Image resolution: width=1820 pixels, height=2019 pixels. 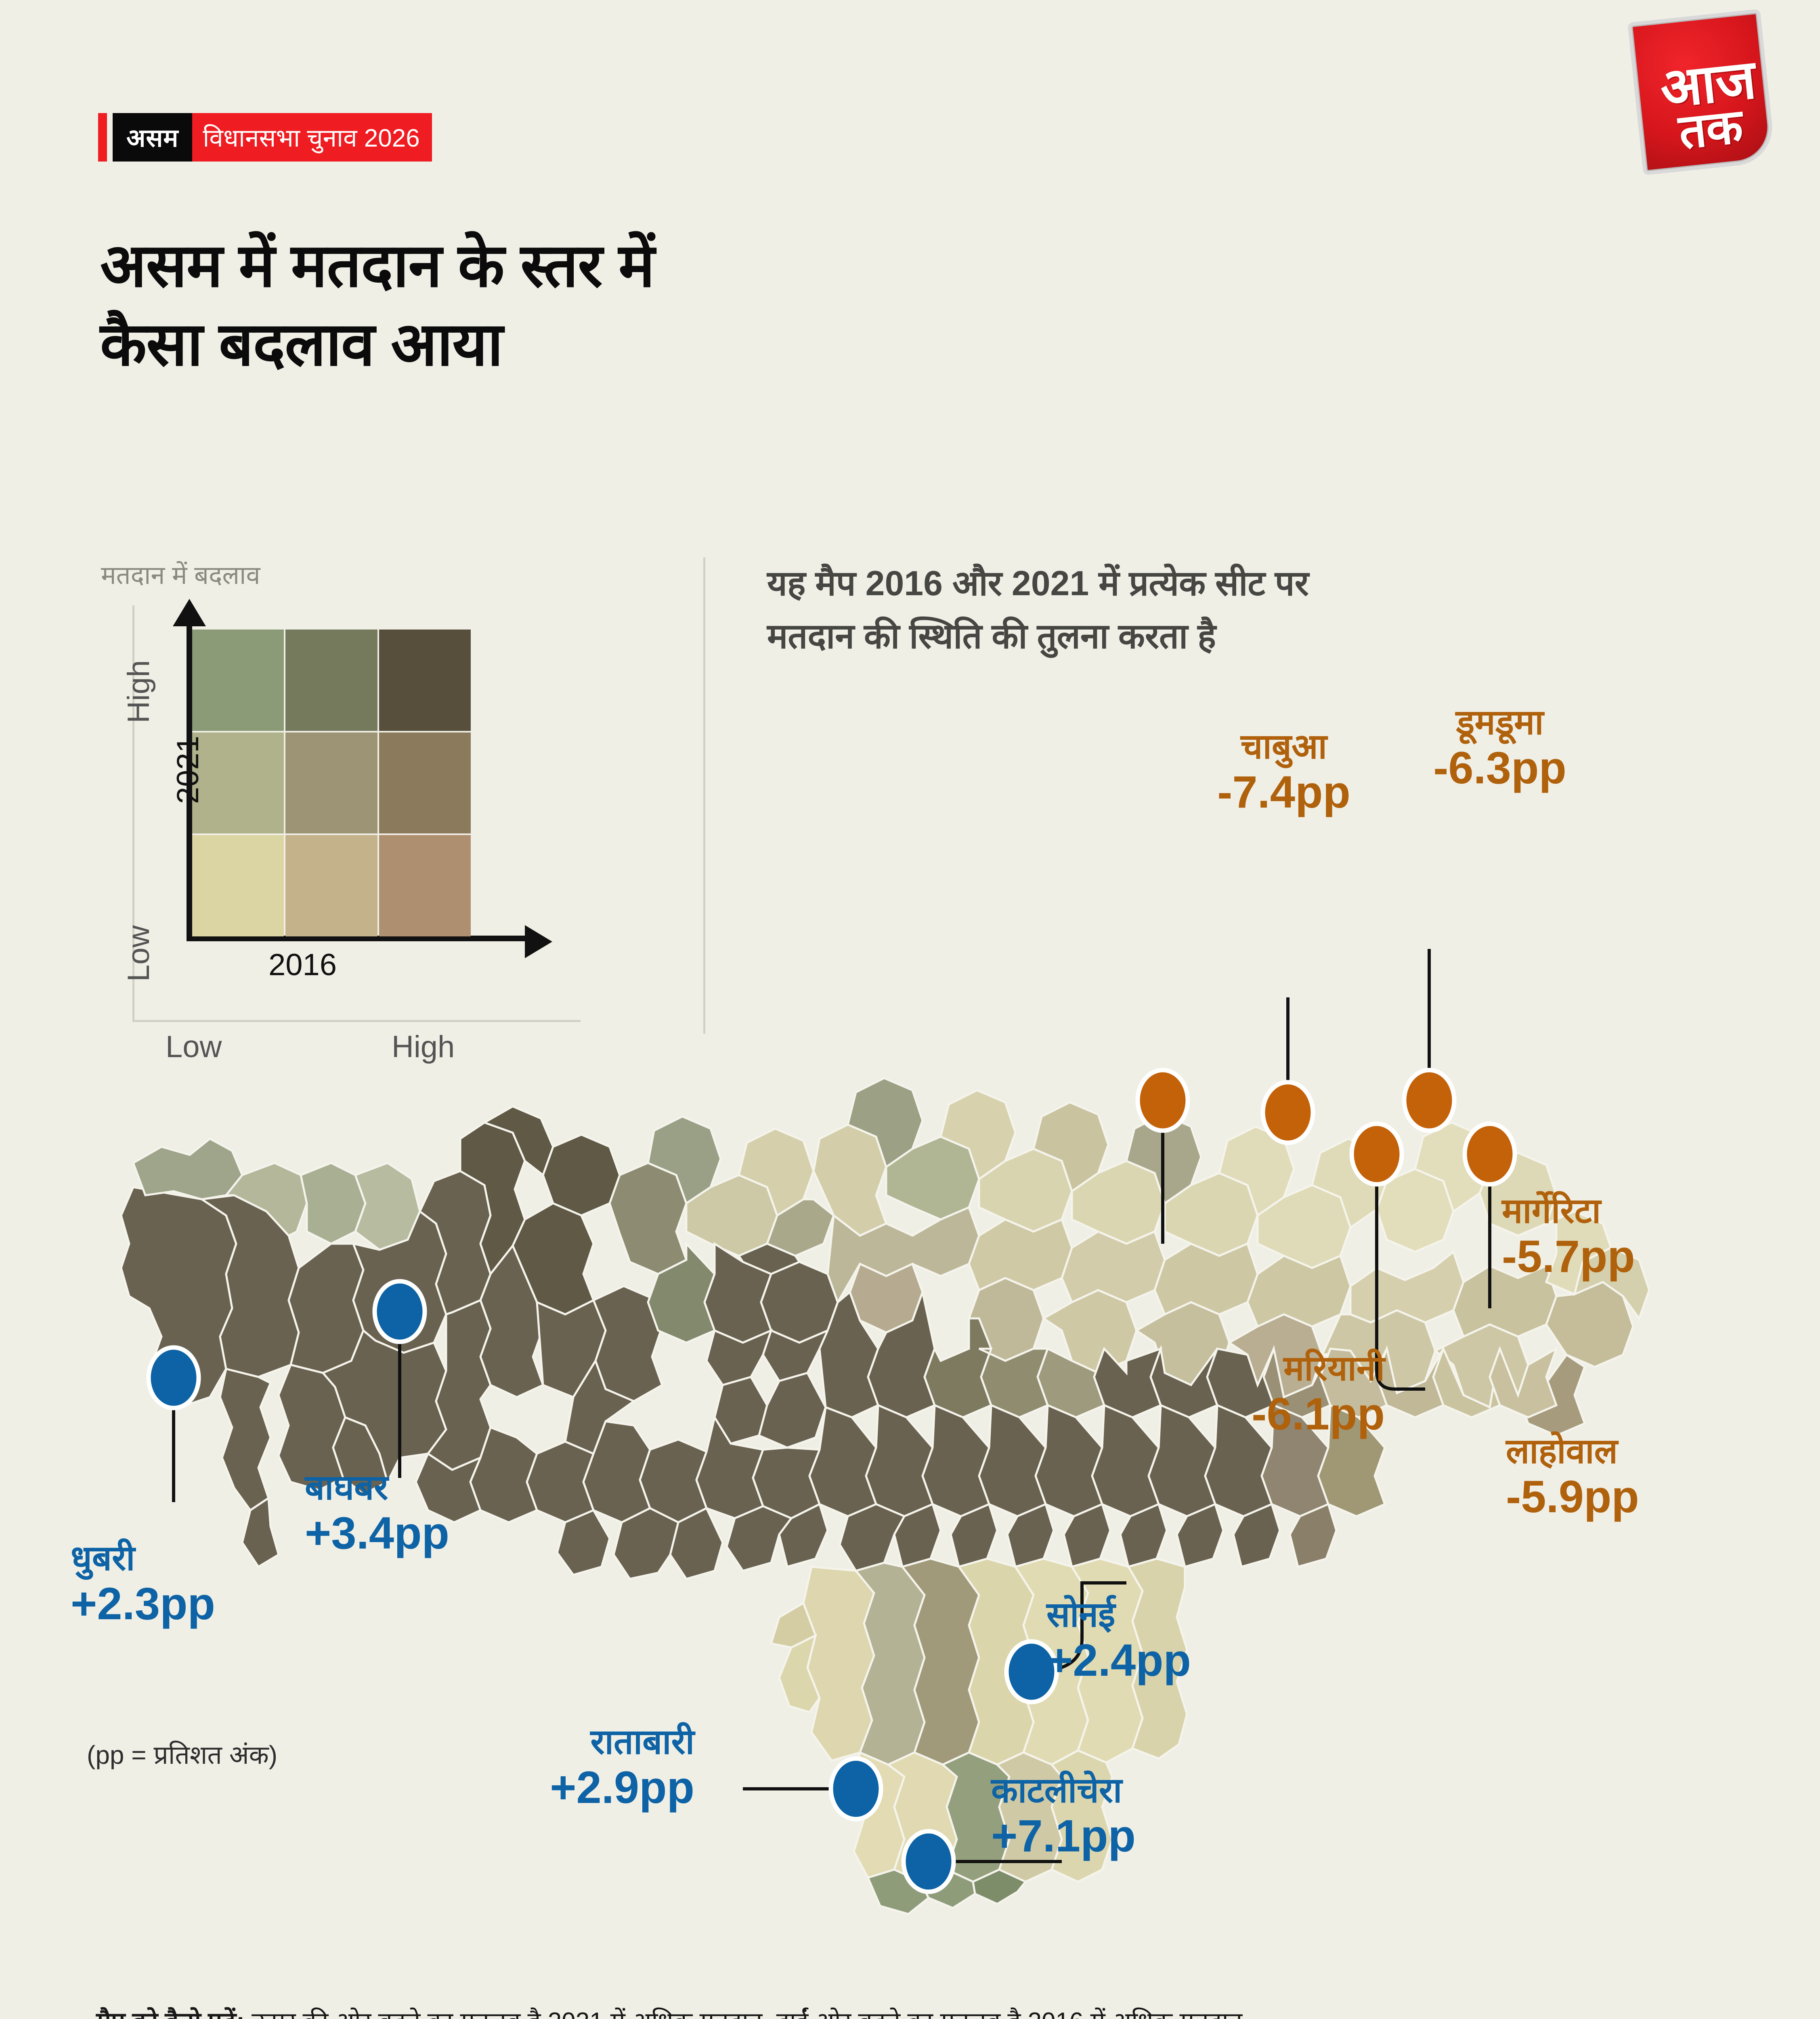 What do you see at coordinates (929, 1862) in the screenshot?
I see `marker-katlicherra` at bounding box center [929, 1862].